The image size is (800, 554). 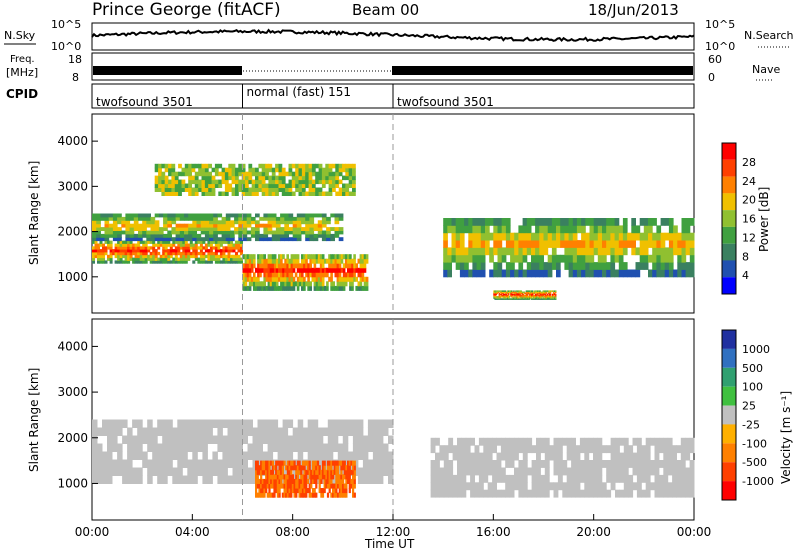 What do you see at coordinates (167, 70) in the screenshot?
I see `freq-bar-left` at bounding box center [167, 70].